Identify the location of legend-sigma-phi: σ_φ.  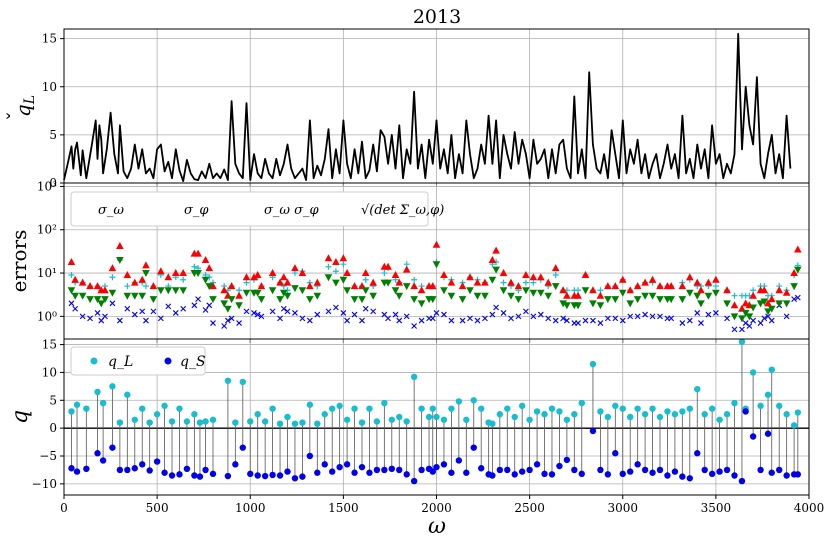
(196, 210).